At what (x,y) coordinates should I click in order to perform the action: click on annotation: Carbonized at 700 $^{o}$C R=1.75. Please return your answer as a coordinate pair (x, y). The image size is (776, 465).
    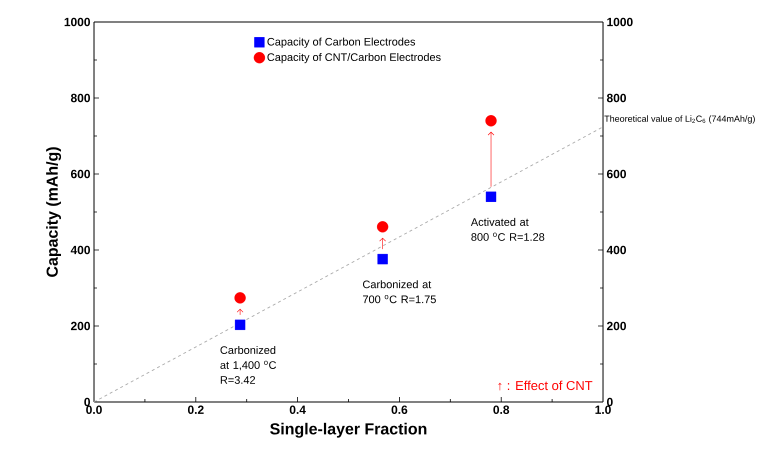
    Looking at the image, I should click on (399, 292).